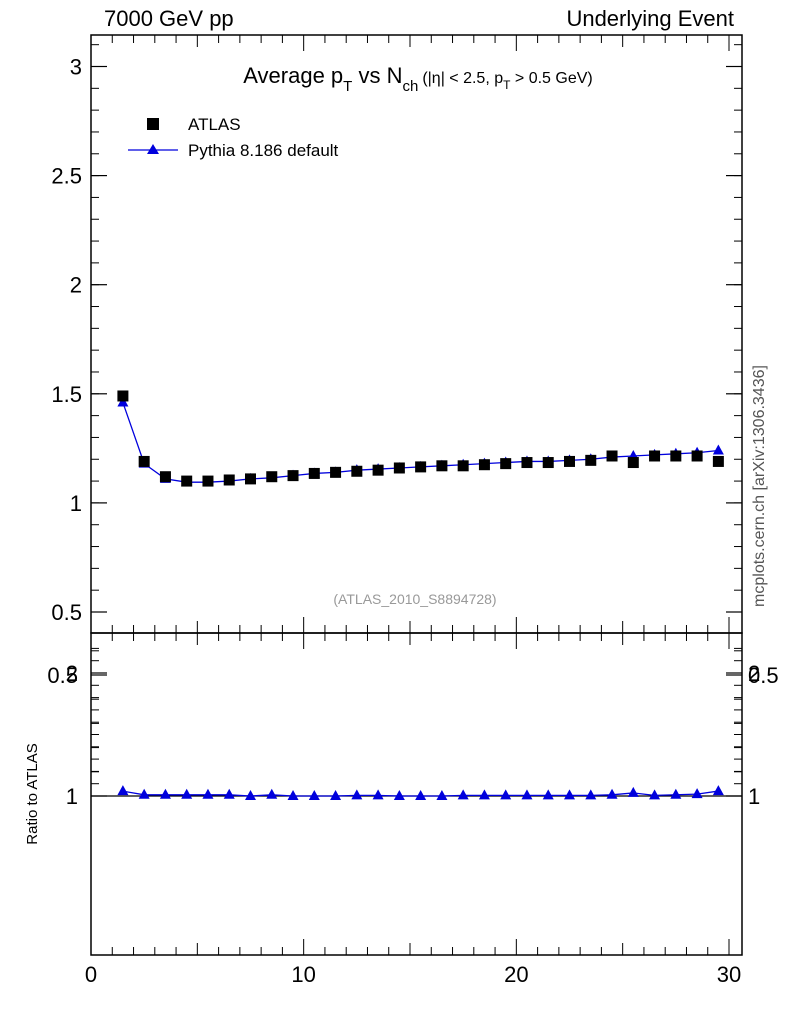  What do you see at coordinates (263, 150) in the screenshot?
I see `legend-label-pythia: Pythia 8.186 default` at bounding box center [263, 150].